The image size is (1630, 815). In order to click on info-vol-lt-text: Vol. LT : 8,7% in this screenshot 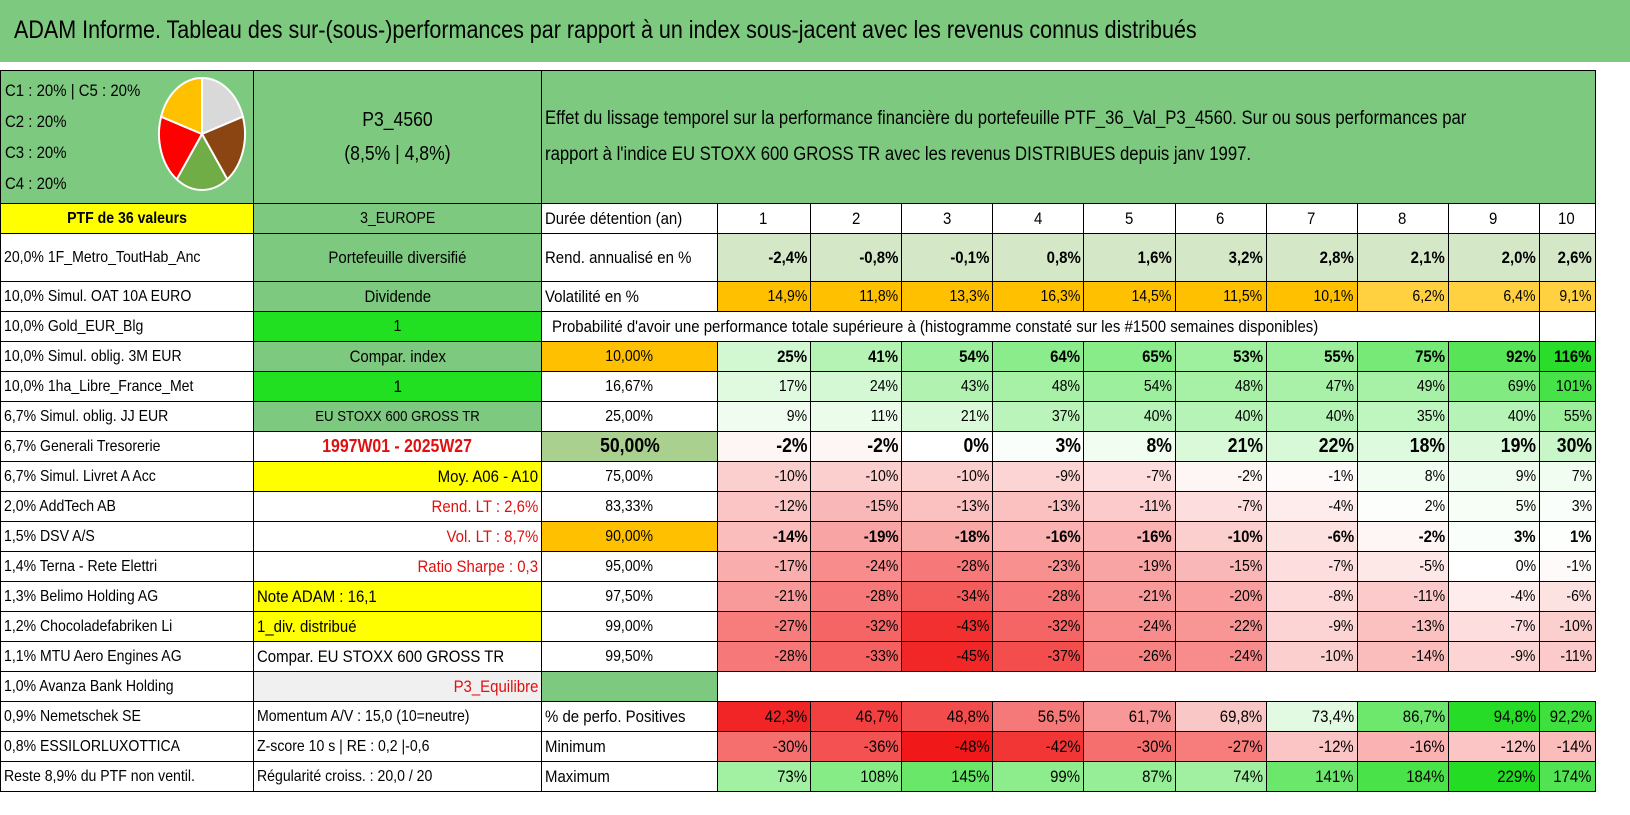, I will do `click(492, 536)`.